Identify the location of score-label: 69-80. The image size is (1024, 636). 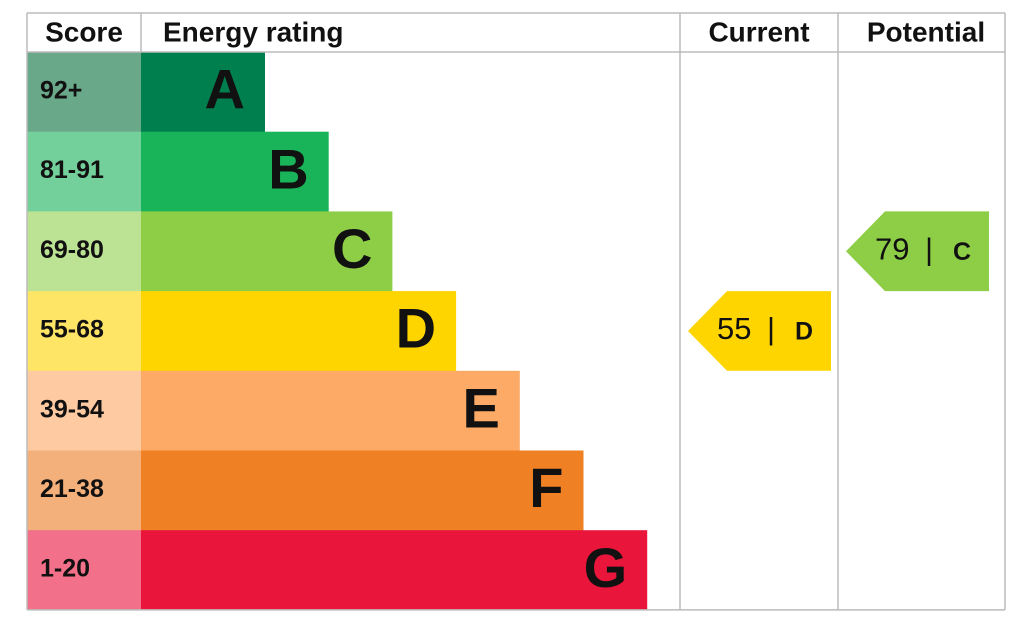
(72, 250).